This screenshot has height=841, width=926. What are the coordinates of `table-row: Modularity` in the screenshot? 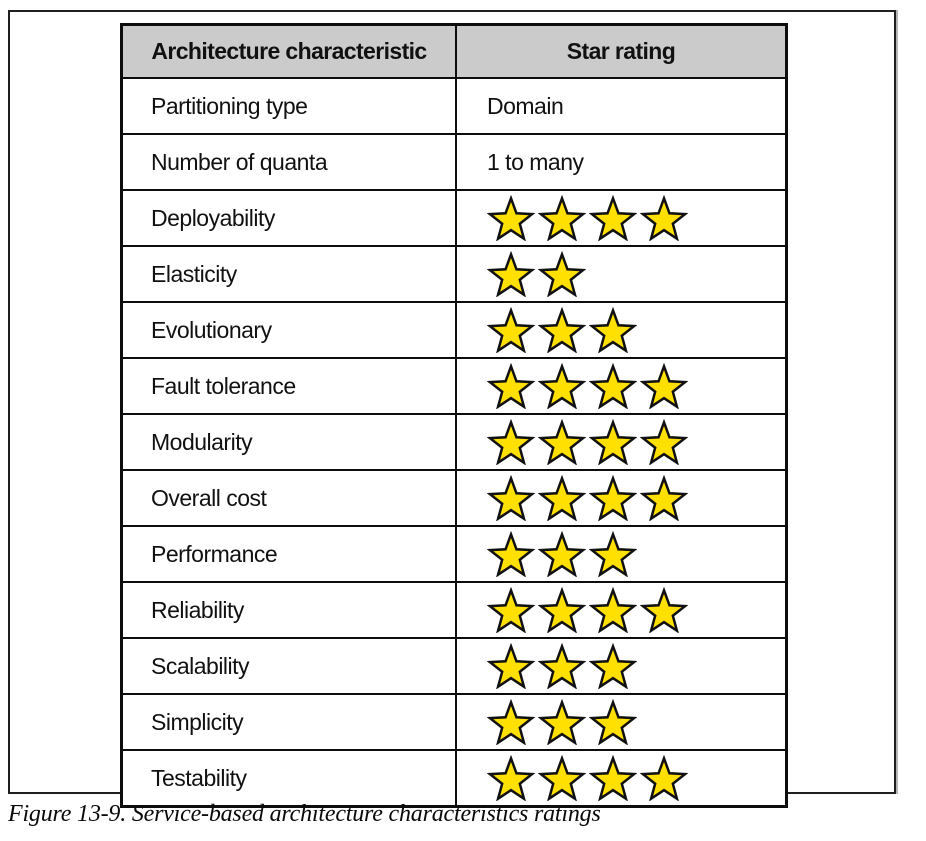 It's located at (454, 442).